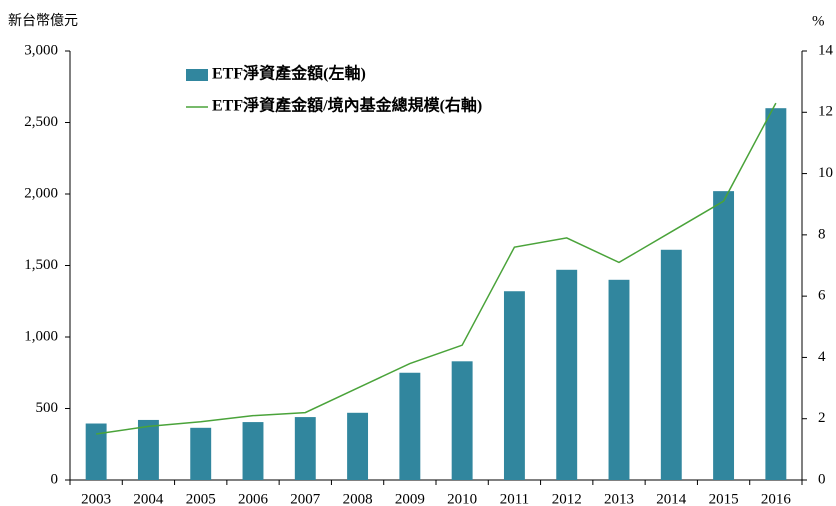 This screenshot has height=506, width=836. Describe the element at coordinates (822, 296) in the screenshot. I see `y2-tick-label: 6` at that location.